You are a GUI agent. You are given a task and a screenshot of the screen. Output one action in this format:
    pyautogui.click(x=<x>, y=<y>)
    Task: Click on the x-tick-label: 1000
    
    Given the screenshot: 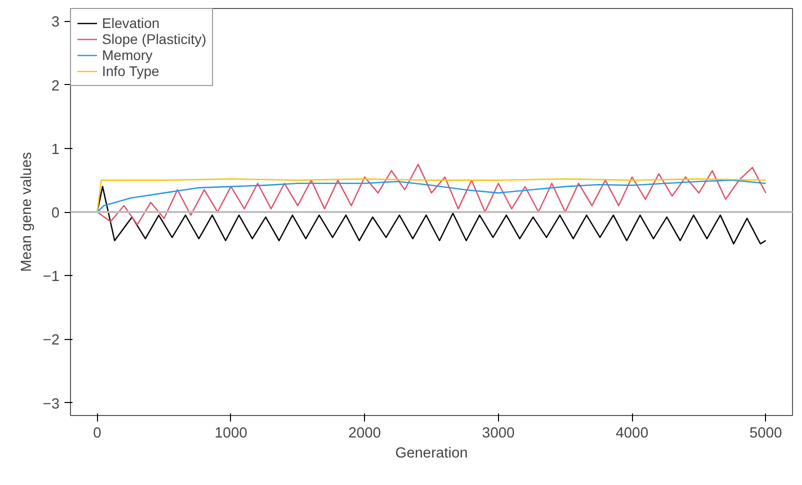 What is the action you would take?
    pyautogui.click(x=231, y=434)
    